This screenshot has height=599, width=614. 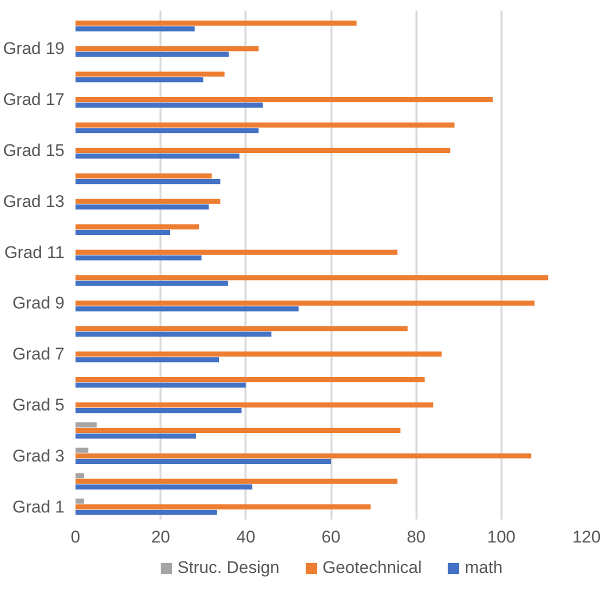 What do you see at coordinates (38, 506) in the screenshot?
I see `y-tick-label: Grad 1` at bounding box center [38, 506].